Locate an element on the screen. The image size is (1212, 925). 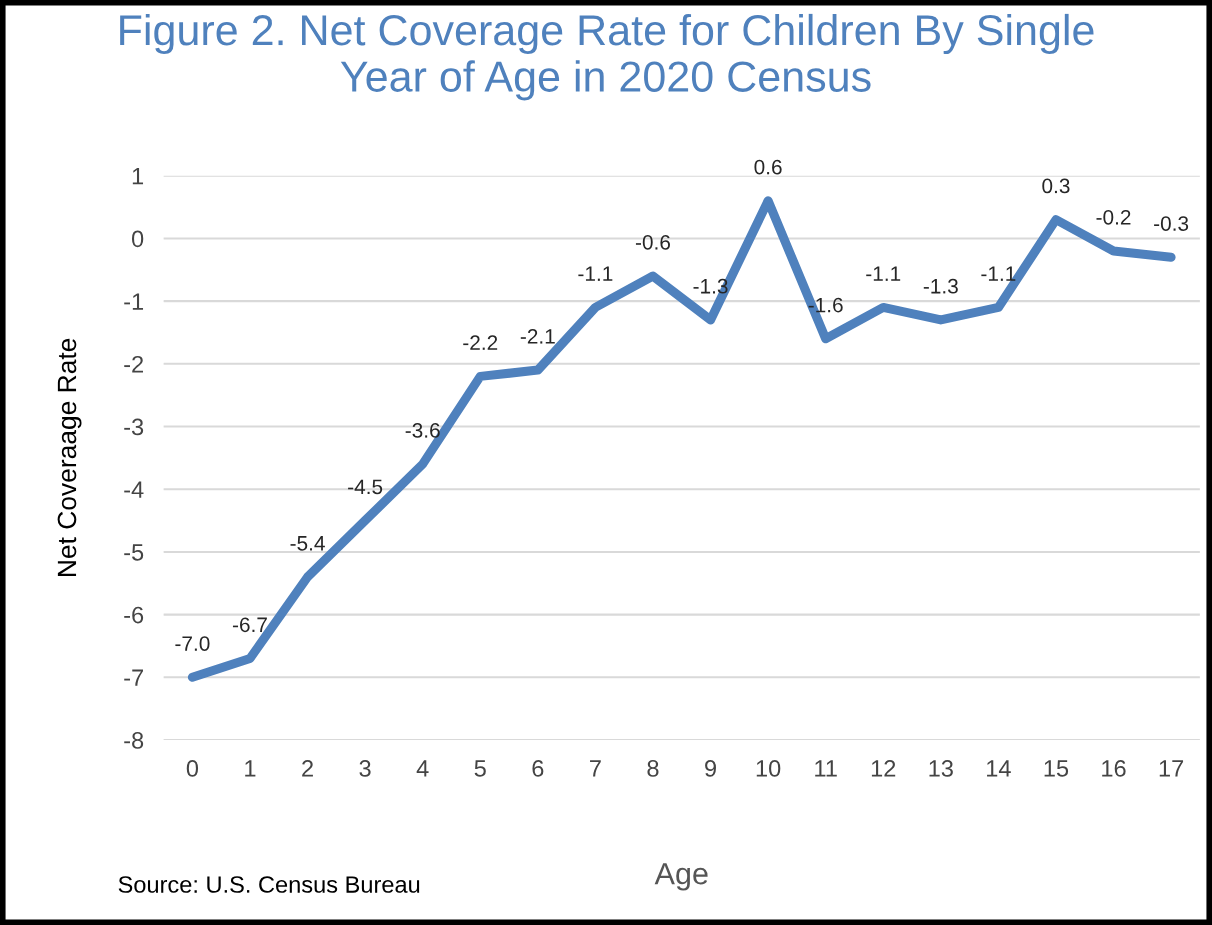
y-tick-label: -2 is located at coordinates (133, 364).